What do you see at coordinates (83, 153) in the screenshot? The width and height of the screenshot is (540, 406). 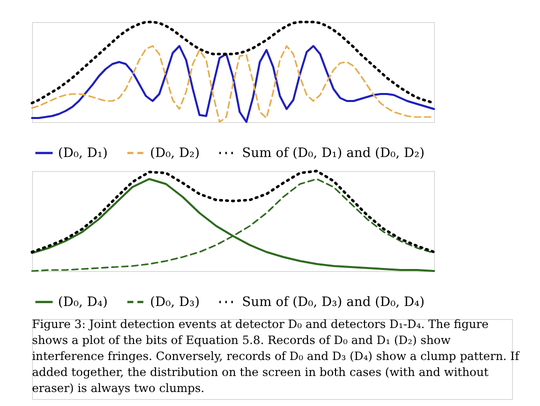 I see `legend-label: (D₀, D₁)` at bounding box center [83, 153].